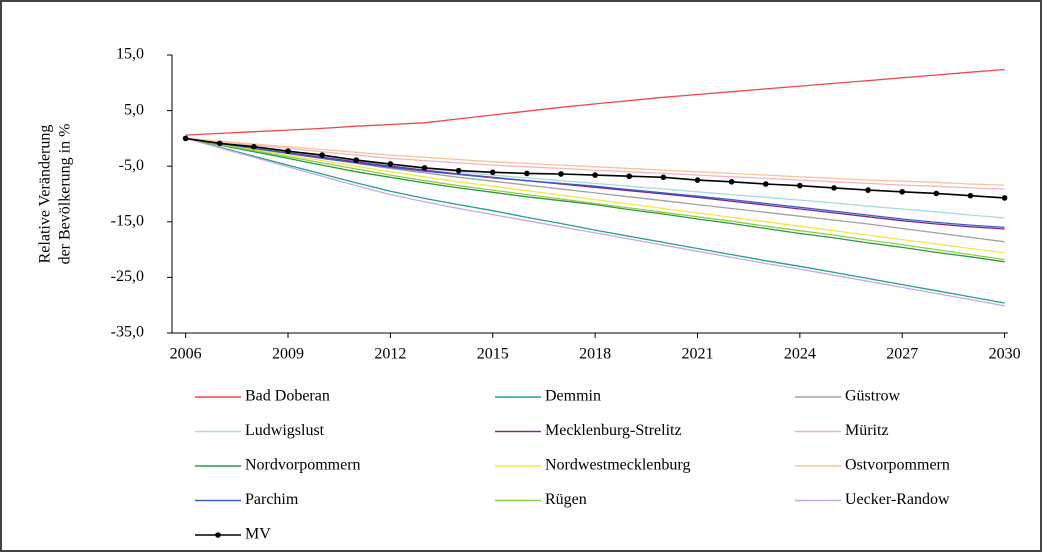 The width and height of the screenshot is (1042, 552). Describe the element at coordinates (800, 354) in the screenshot. I see `x-tick-label: 2024` at that location.